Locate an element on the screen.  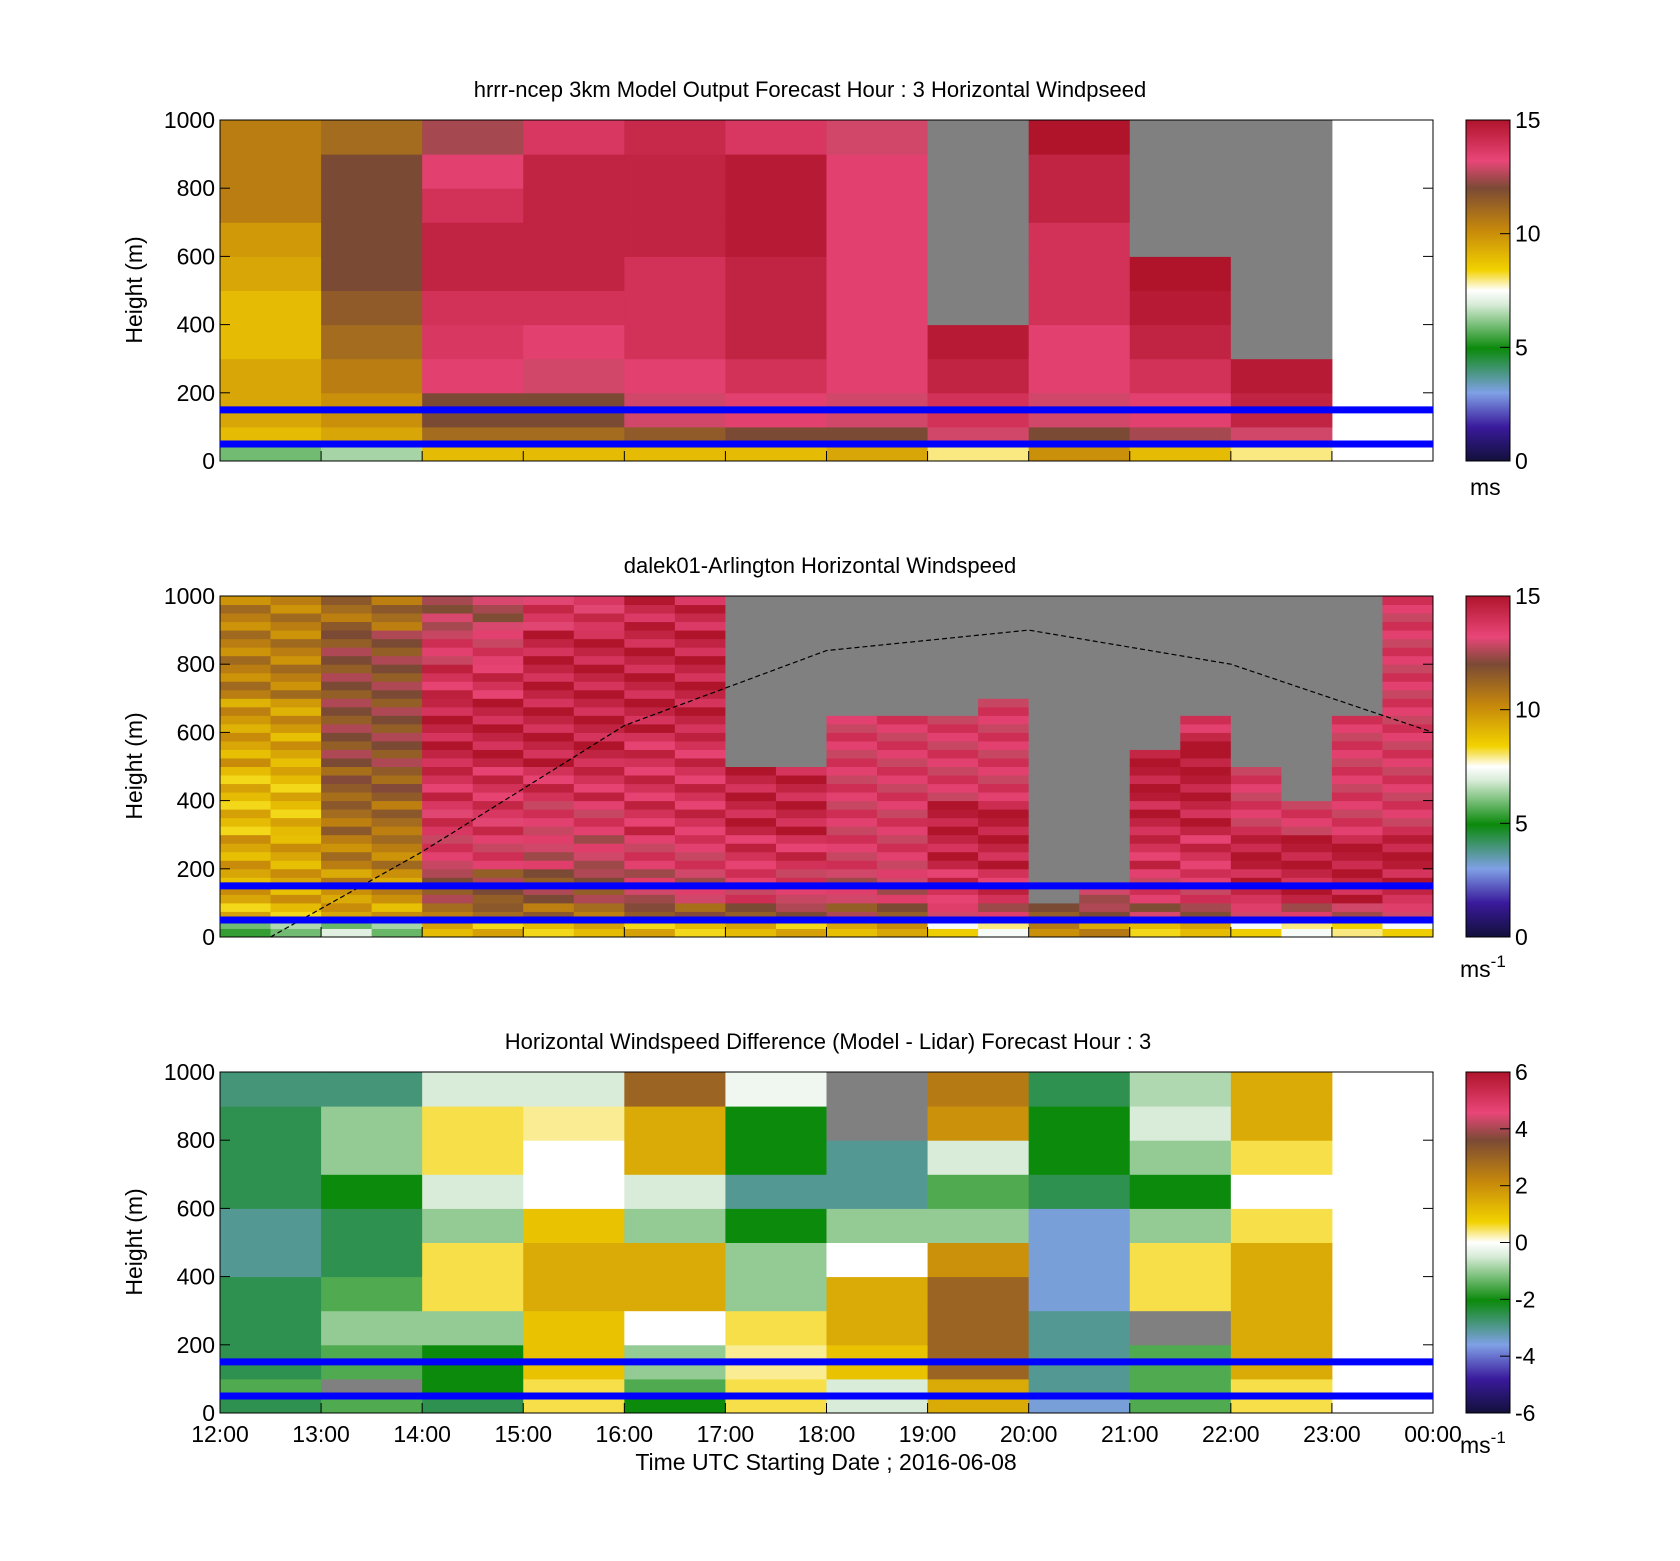
colorbar-tick-label: 0 is located at coordinates (1521, 937).